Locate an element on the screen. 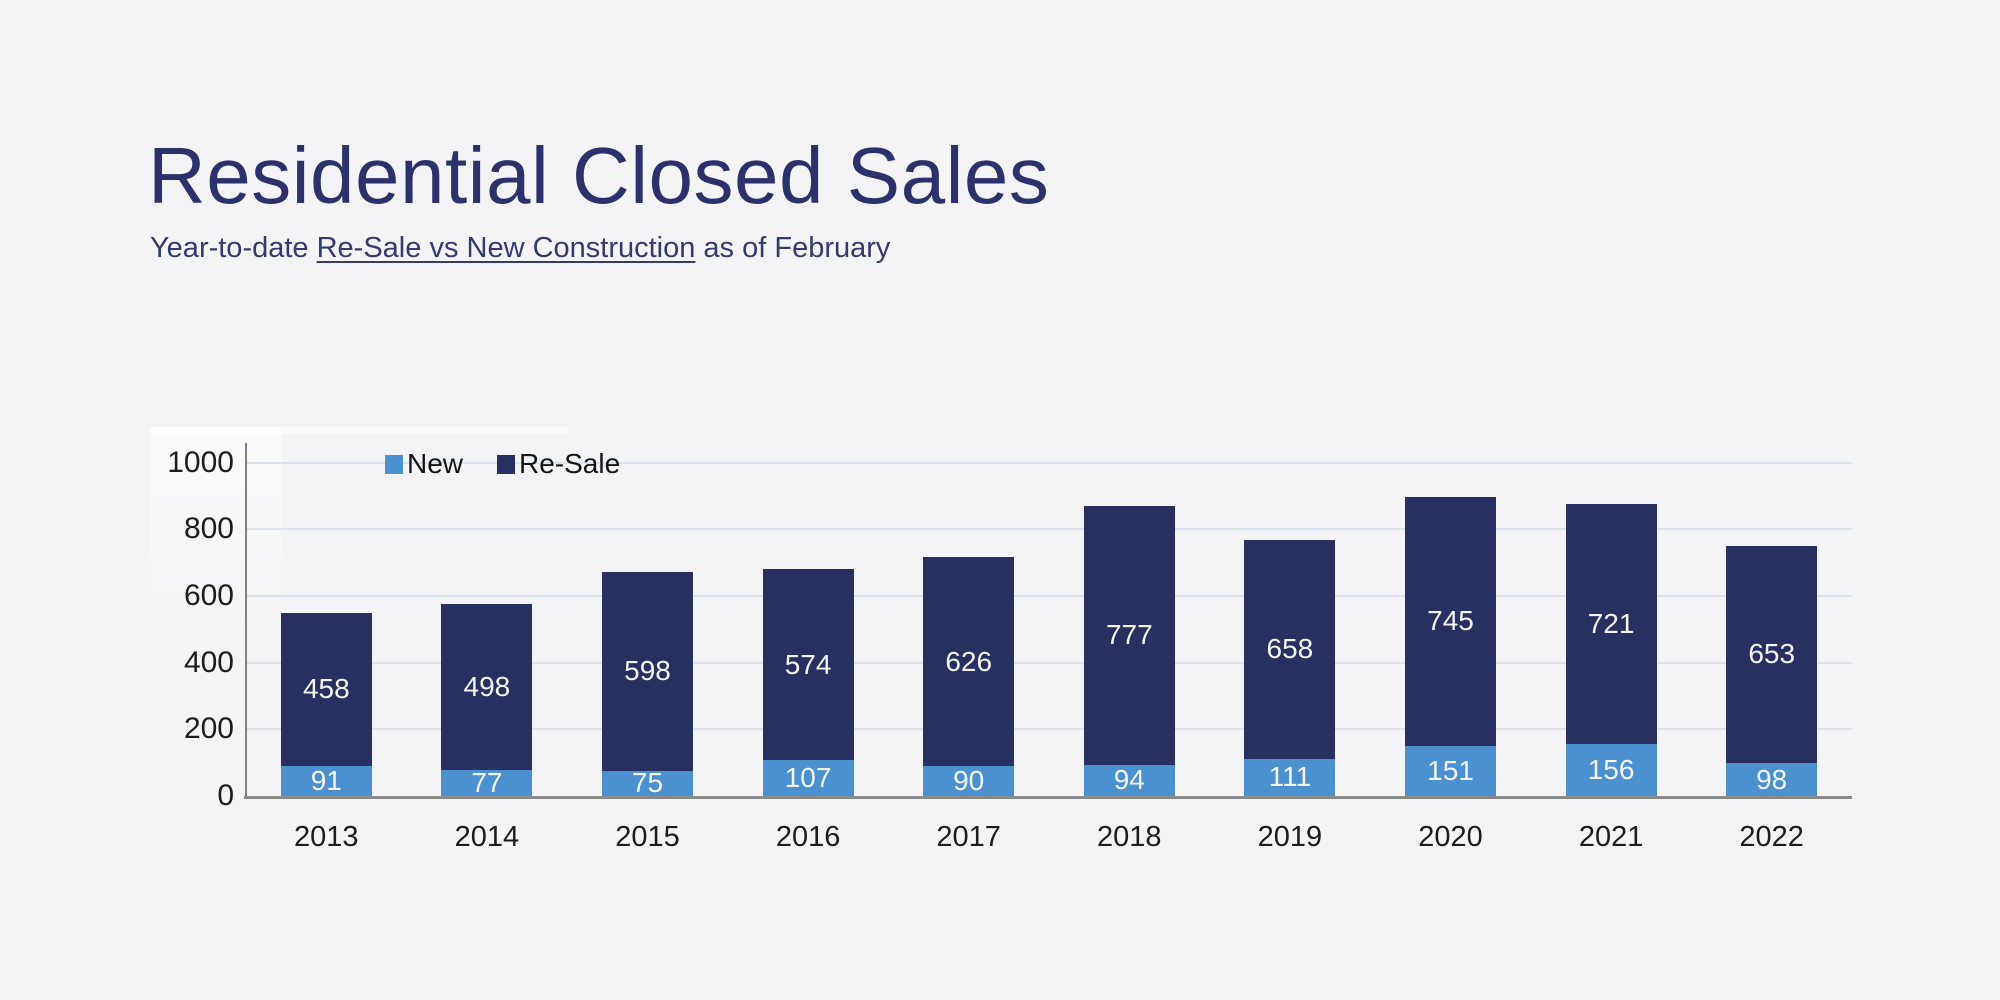 This screenshot has width=2000, height=1000. bar-value-label-re-sale-2017: 626 is located at coordinates (969, 661).